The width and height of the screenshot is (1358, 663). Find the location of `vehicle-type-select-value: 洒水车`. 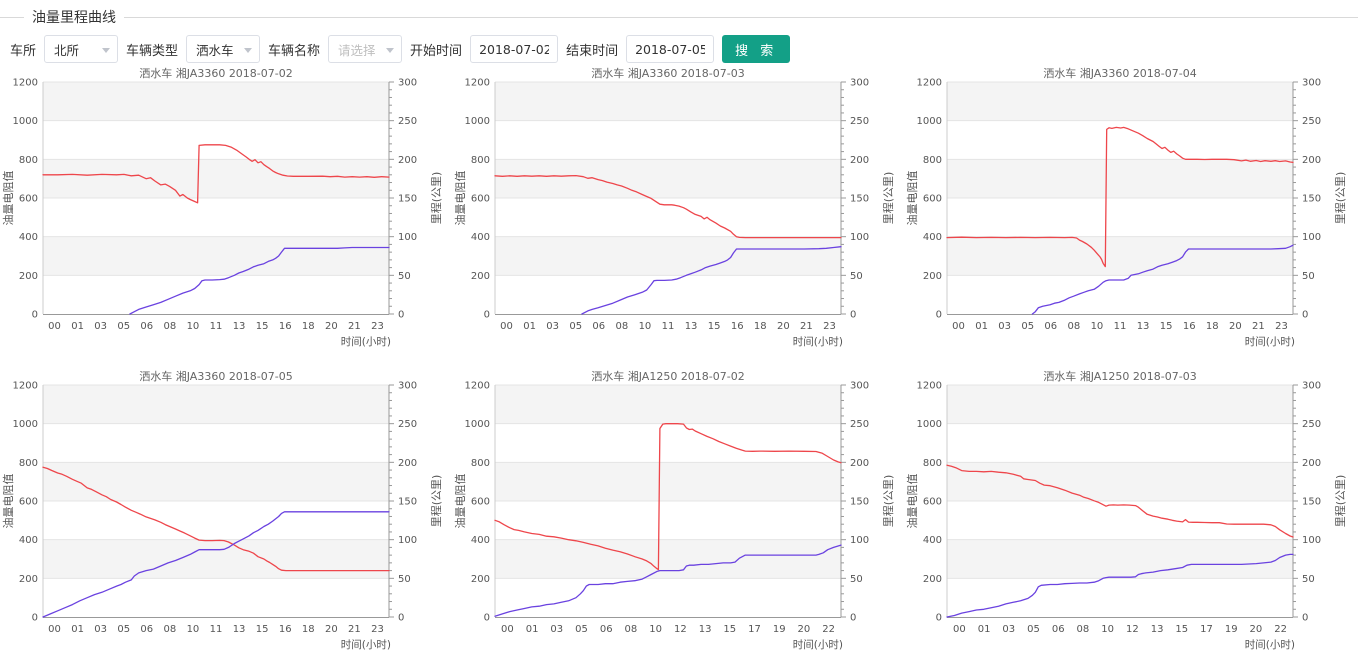

vehicle-type-select-value: 洒水车 is located at coordinates (215, 50).